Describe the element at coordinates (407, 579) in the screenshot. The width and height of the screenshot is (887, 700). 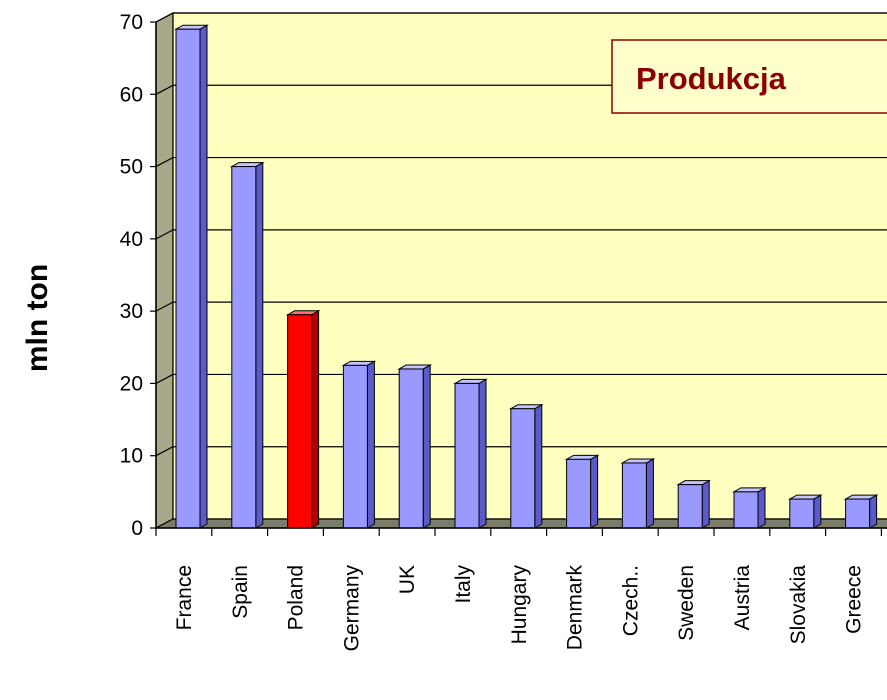
I see `x-tick-label: UK` at that location.